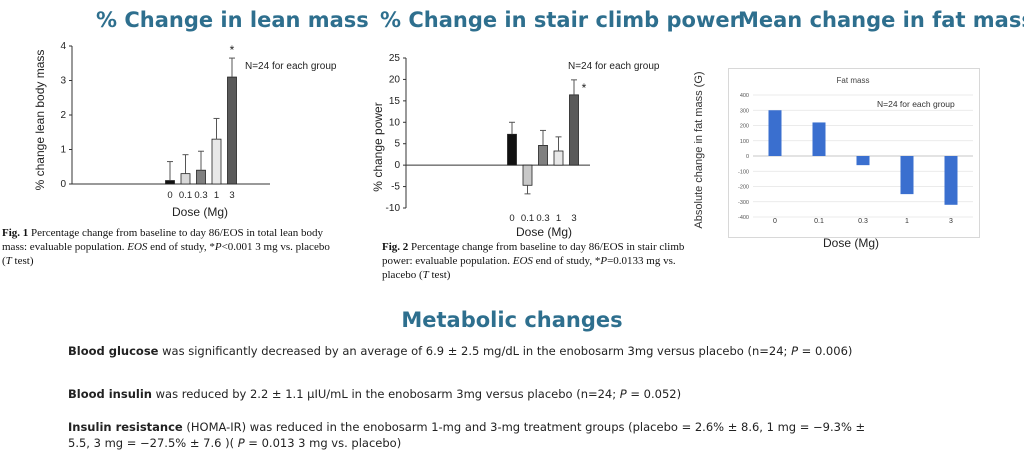  I want to click on fat-mass-xlabel-area: Dose (Mg), so click(851, 243).